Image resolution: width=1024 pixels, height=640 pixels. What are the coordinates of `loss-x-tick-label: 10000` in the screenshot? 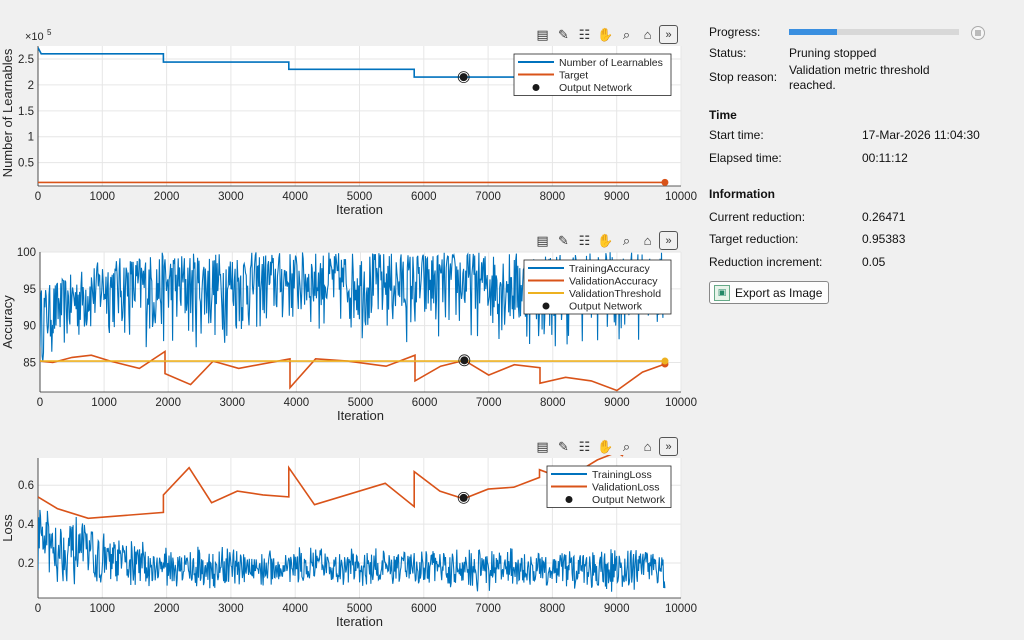 It's located at (681, 609).